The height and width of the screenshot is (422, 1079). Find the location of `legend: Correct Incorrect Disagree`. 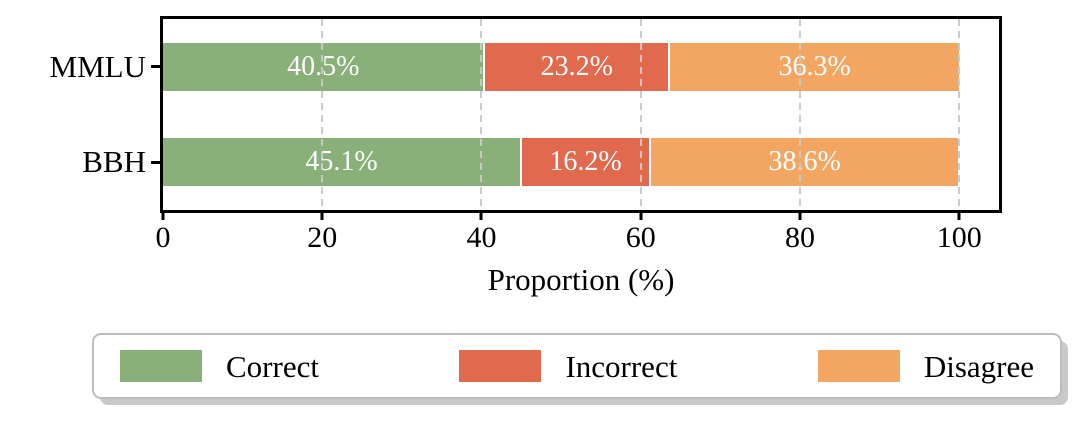

legend: Correct Incorrect Disagree is located at coordinates (577, 366).